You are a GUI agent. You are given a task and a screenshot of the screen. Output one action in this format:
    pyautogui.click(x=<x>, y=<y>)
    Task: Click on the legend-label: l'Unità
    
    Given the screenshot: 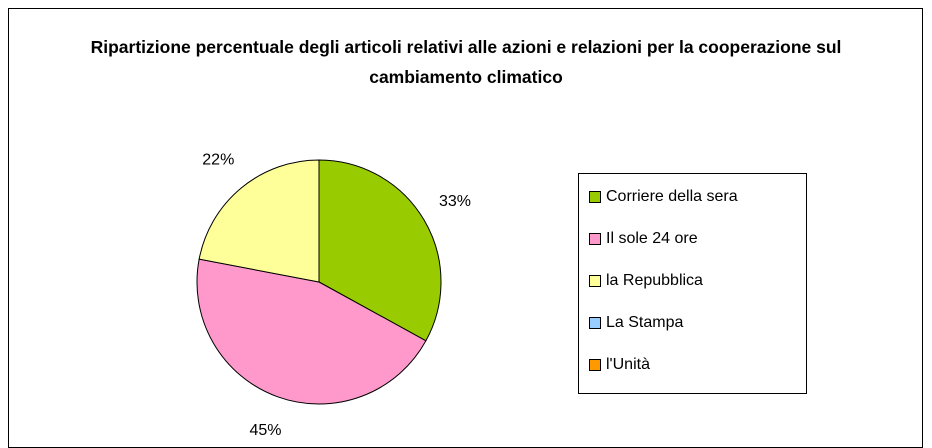 What is the action you would take?
    pyautogui.click(x=628, y=364)
    